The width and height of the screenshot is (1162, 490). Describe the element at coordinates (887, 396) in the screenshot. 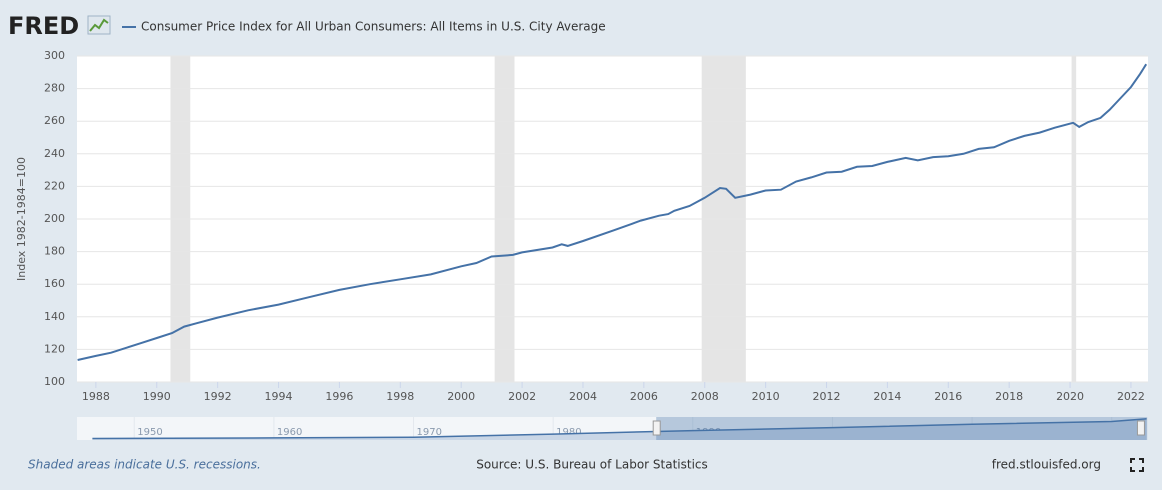

I see `x-tick-label: 2014` at that location.